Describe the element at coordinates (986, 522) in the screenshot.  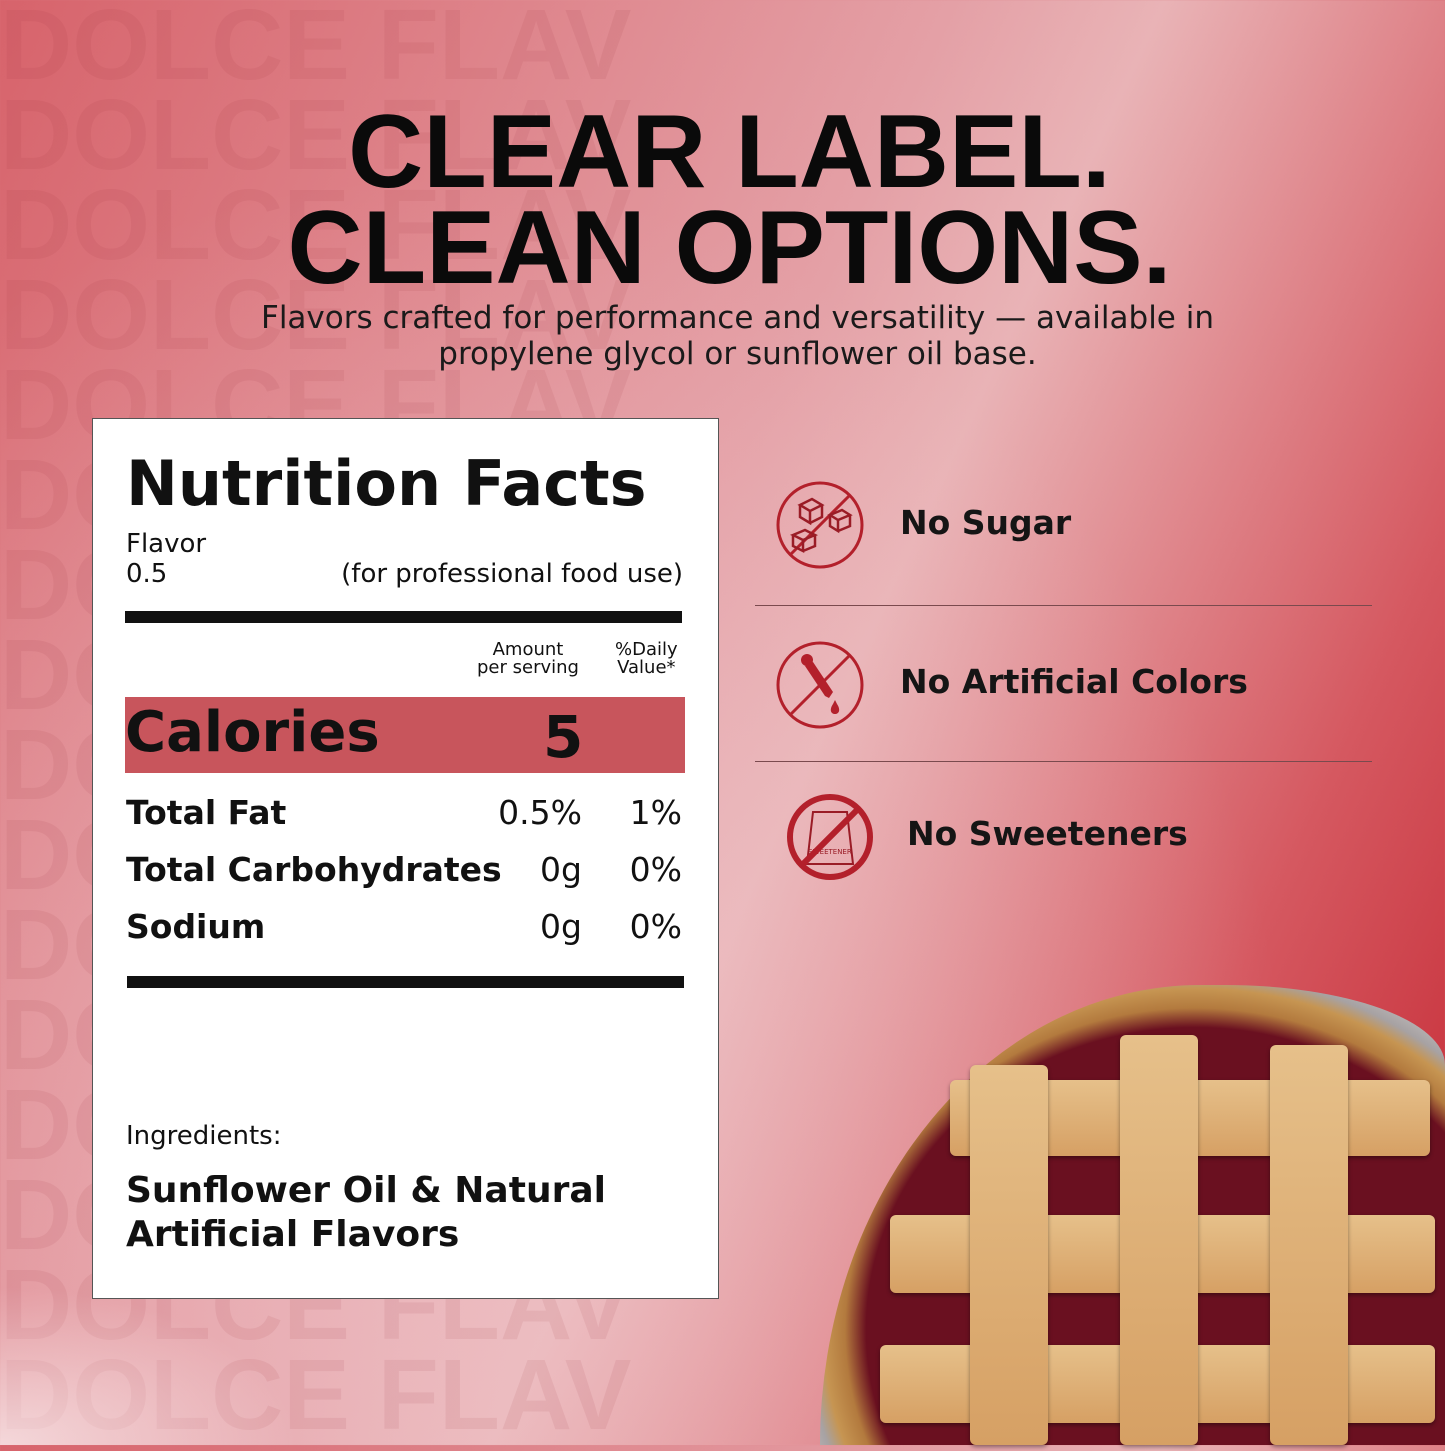
I see `feature-no-sugar: No Sugar` at that location.